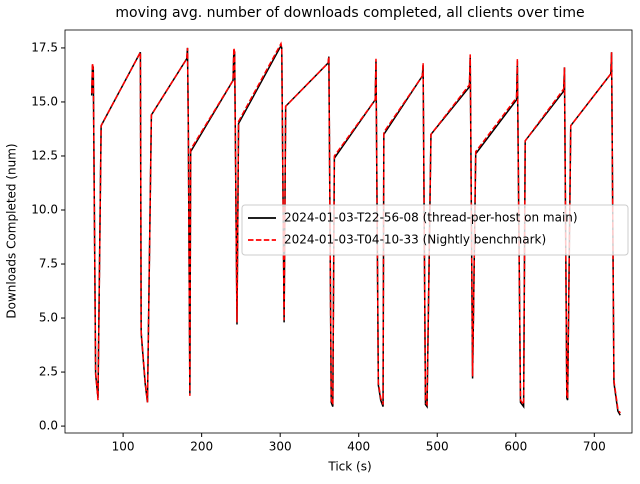  I want to click on x-axis-label: Tick (s), so click(349, 467).